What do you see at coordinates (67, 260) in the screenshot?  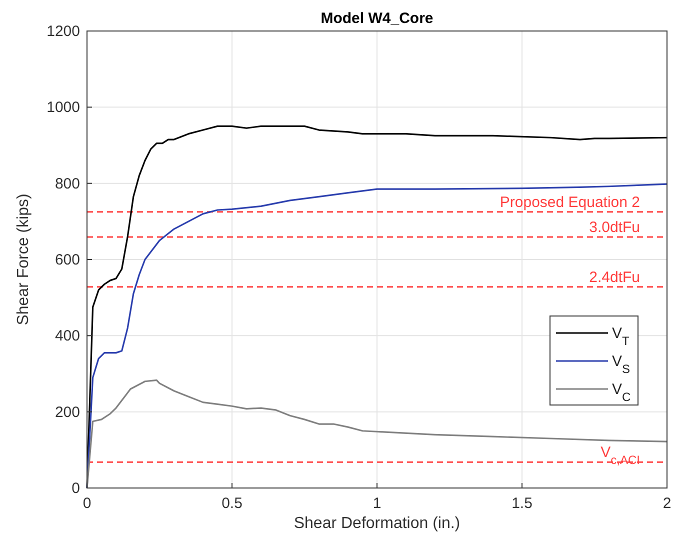 I see `y-tick-label: 600` at bounding box center [67, 260].